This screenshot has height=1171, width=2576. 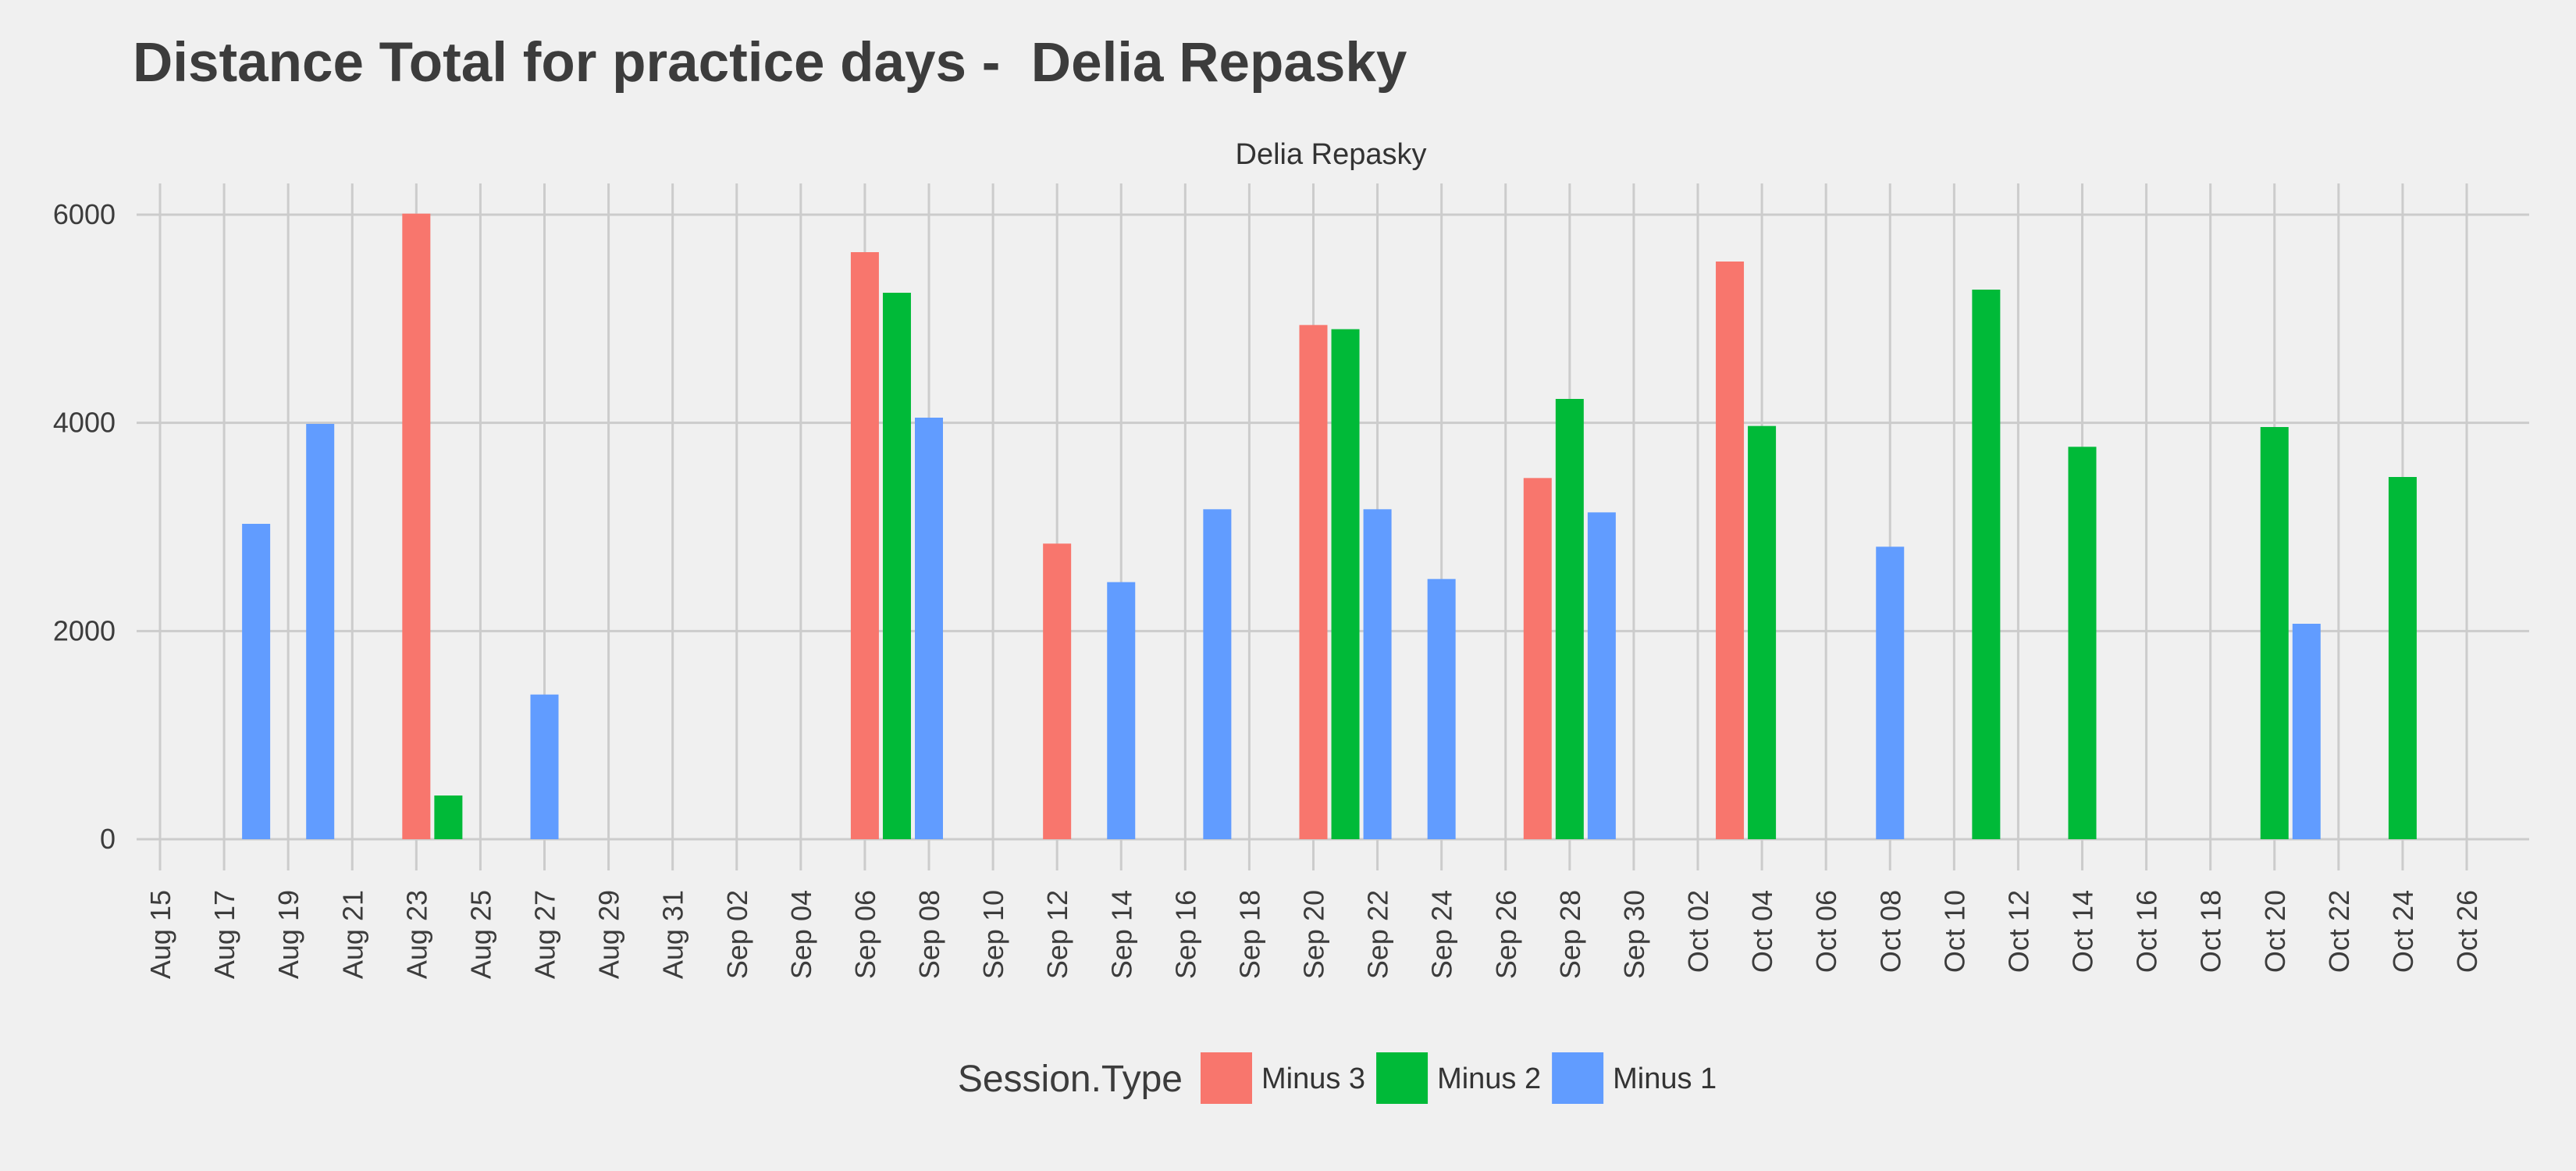 I want to click on x-tick-label: Oct 20, so click(x=2275, y=931).